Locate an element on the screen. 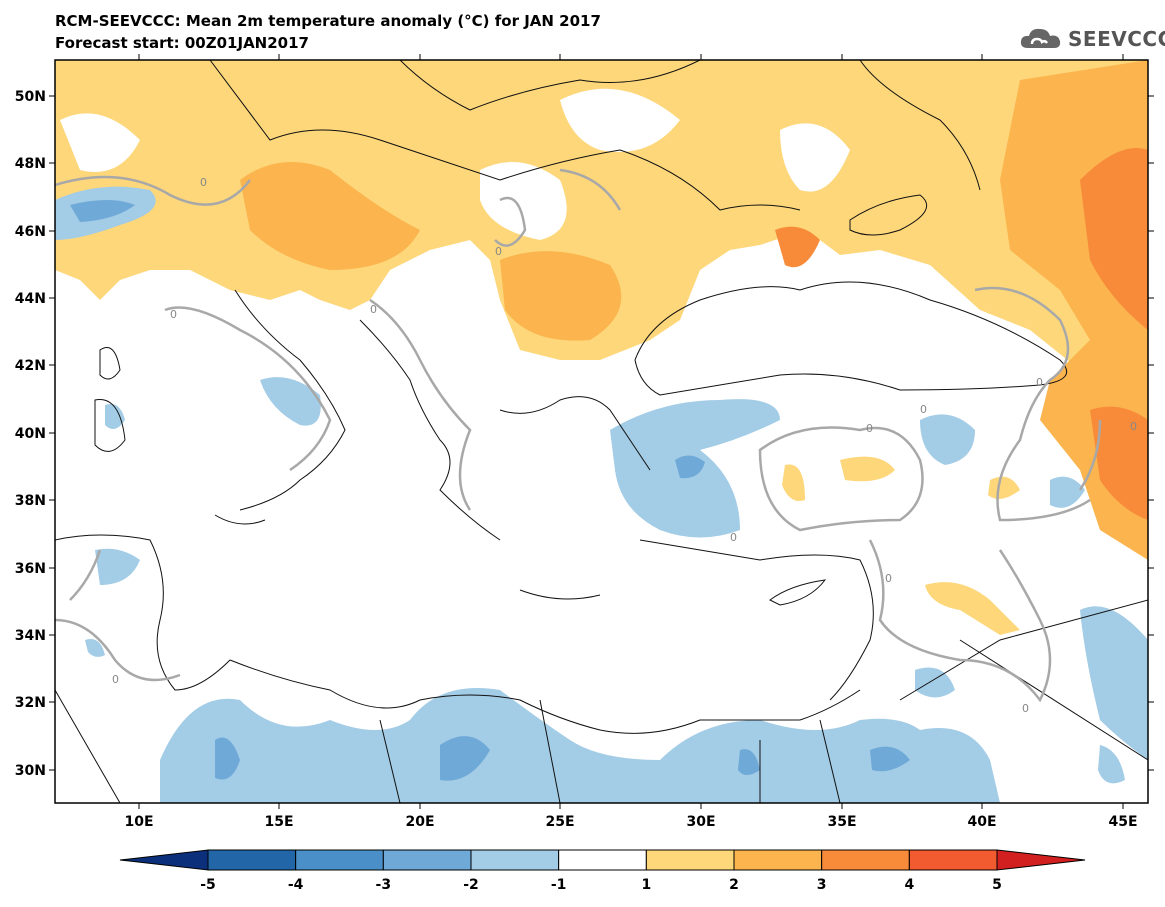 This screenshot has width=1165, height=907. lon-label: 10E is located at coordinates (138, 822).